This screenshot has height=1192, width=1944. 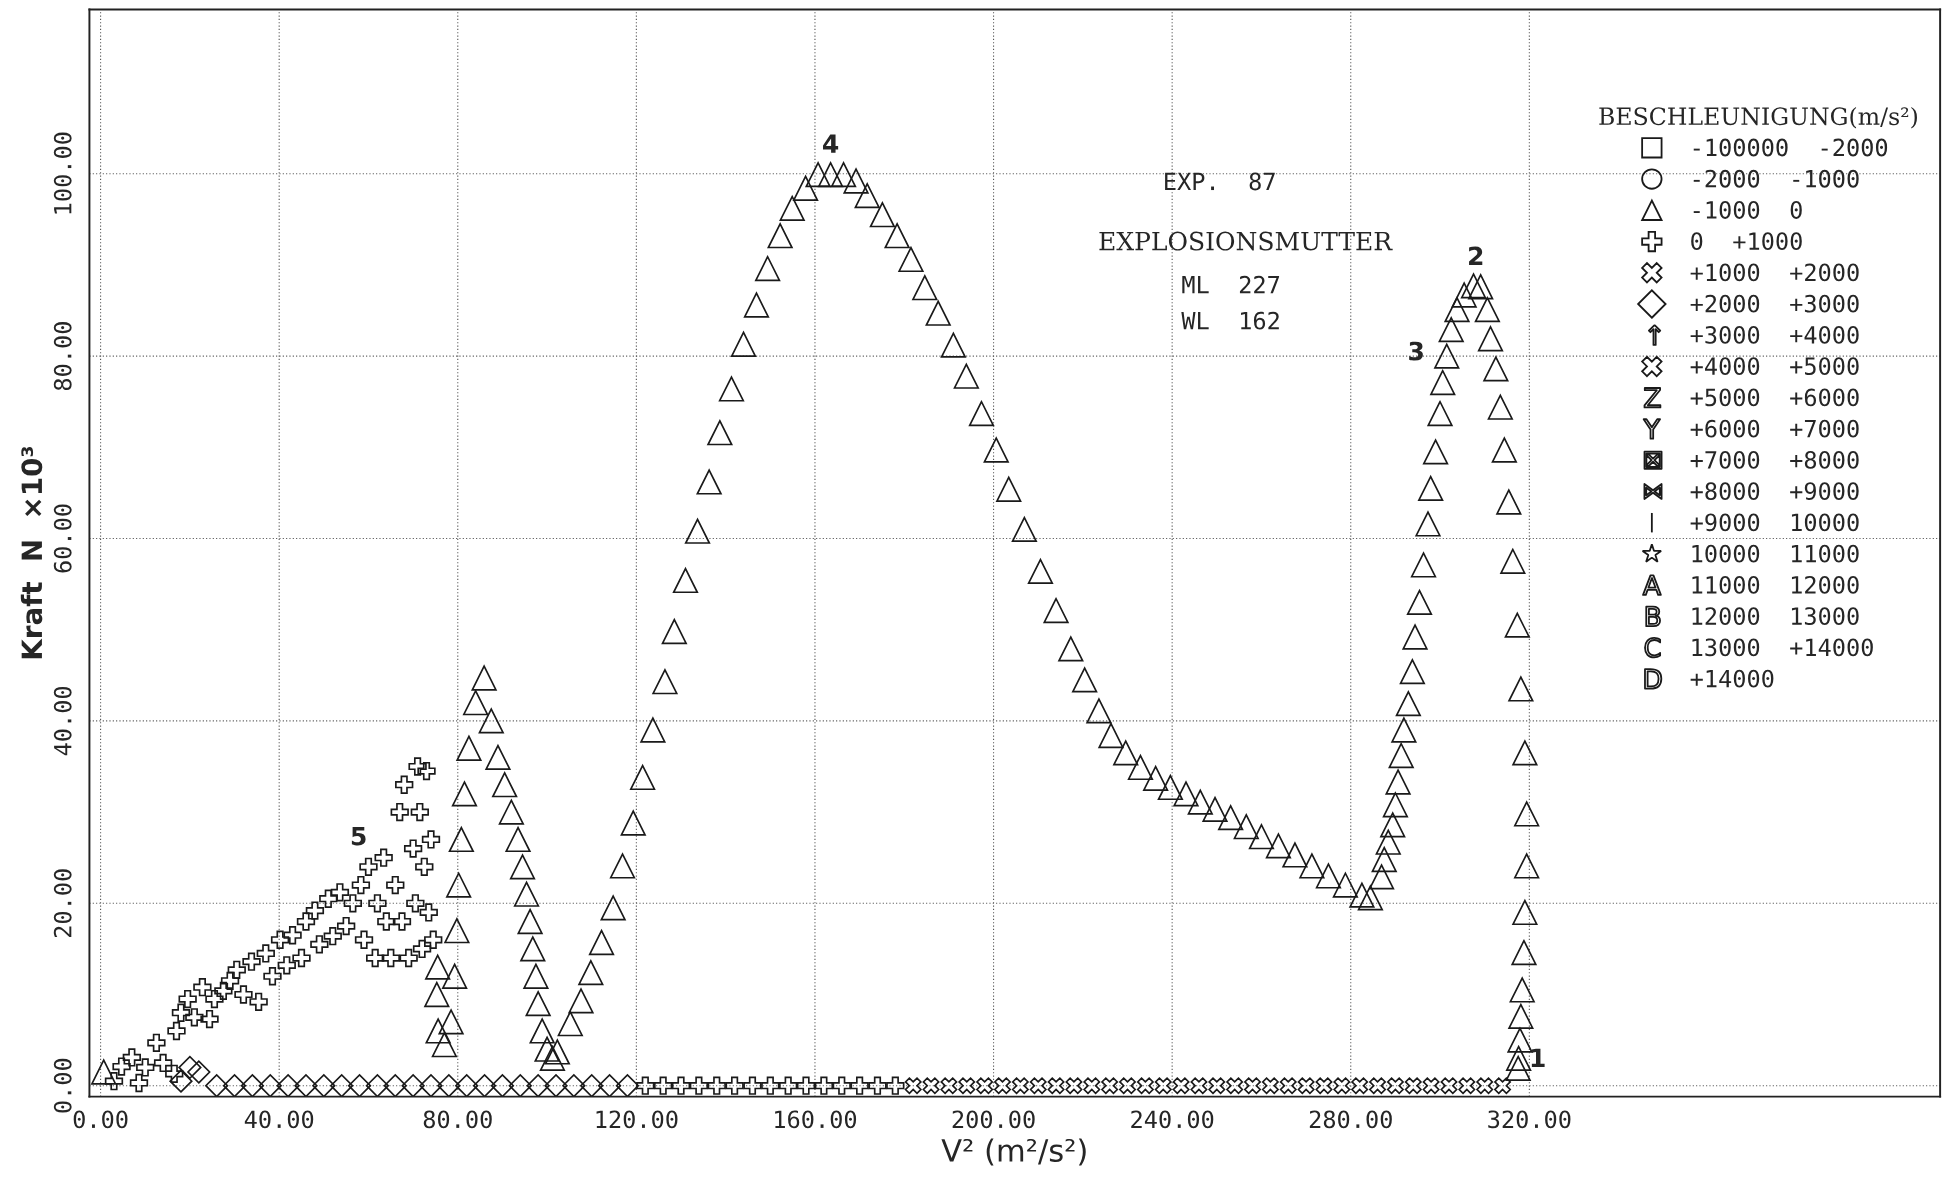 I want to click on legend-title: BESCHLEUNIGUNG(m/s²), so click(x=1758, y=117).